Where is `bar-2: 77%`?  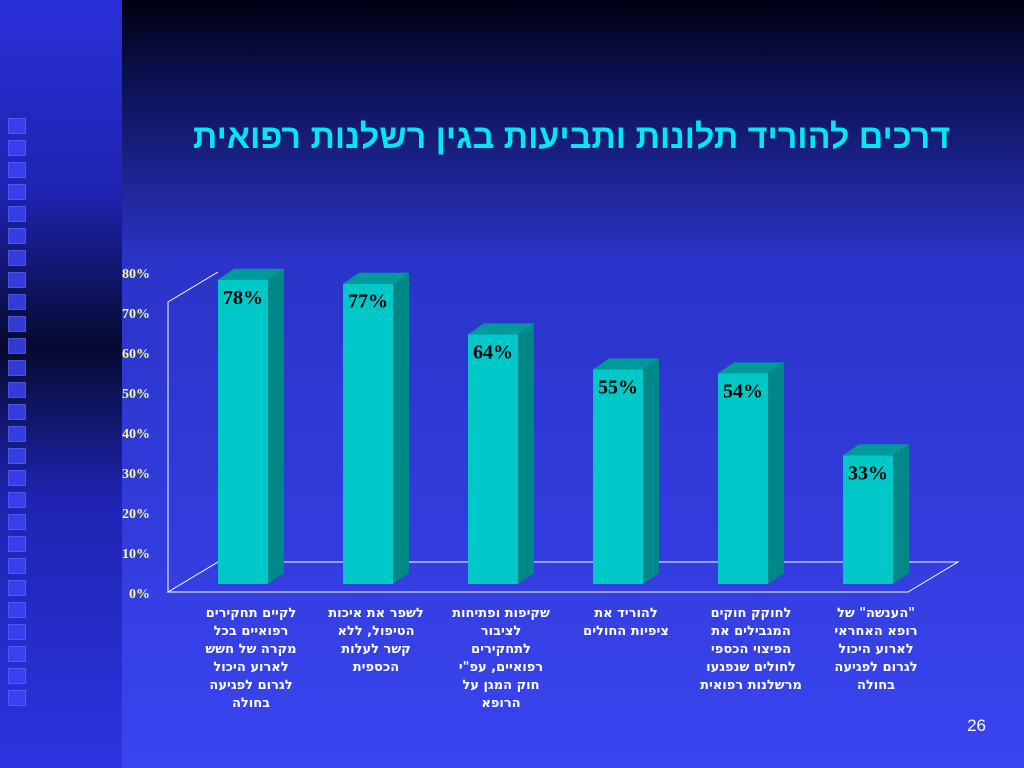
bar-2: 77% is located at coordinates (376, 428).